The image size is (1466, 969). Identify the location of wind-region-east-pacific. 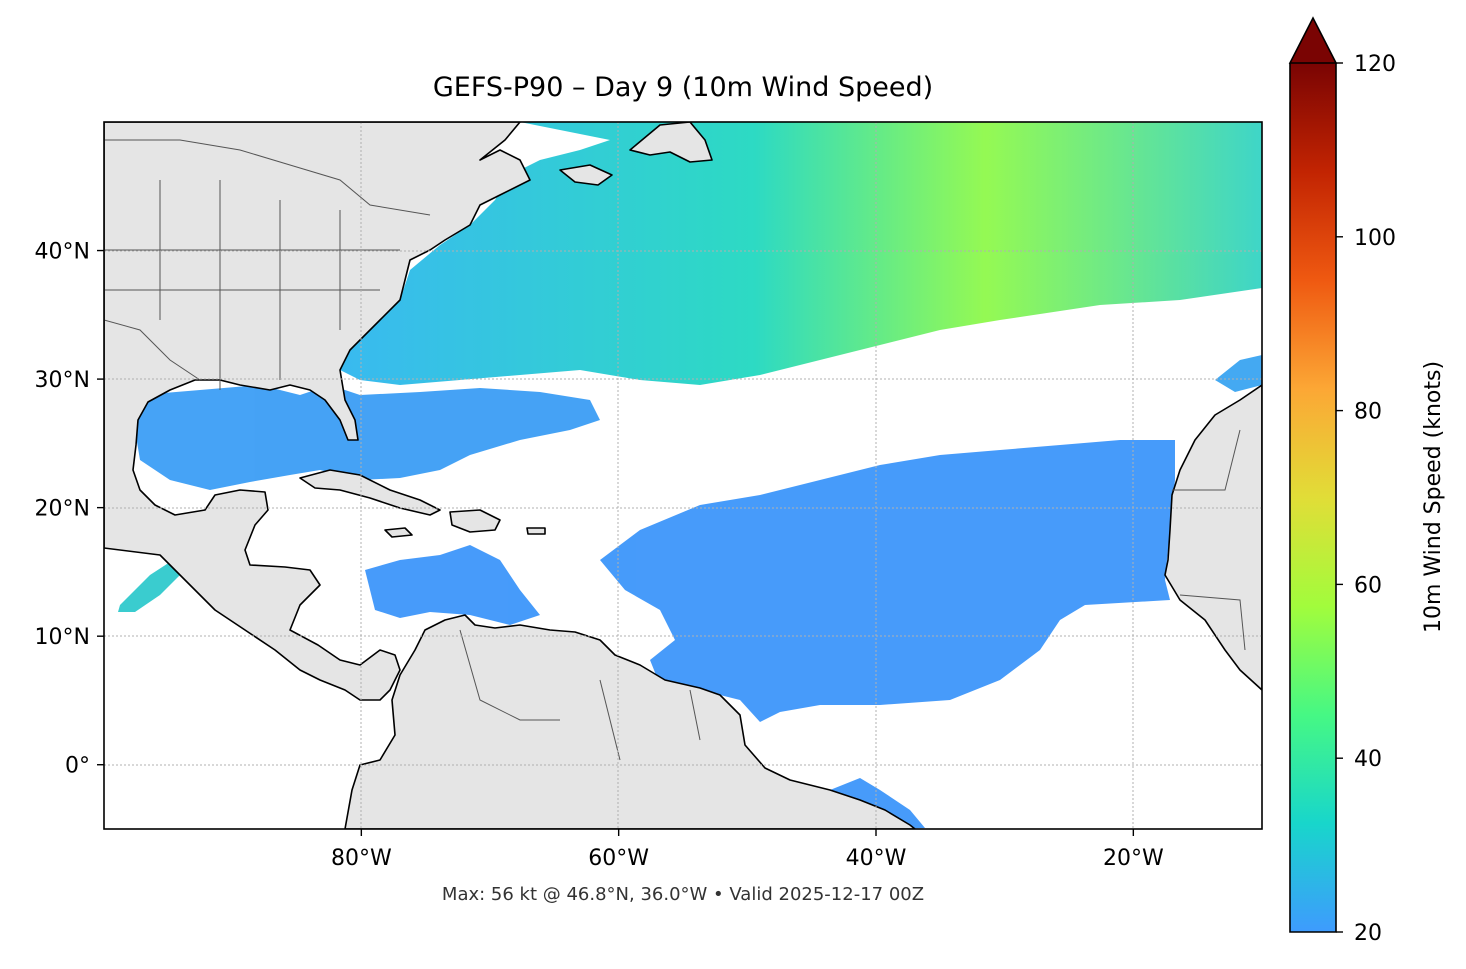
(149, 587).